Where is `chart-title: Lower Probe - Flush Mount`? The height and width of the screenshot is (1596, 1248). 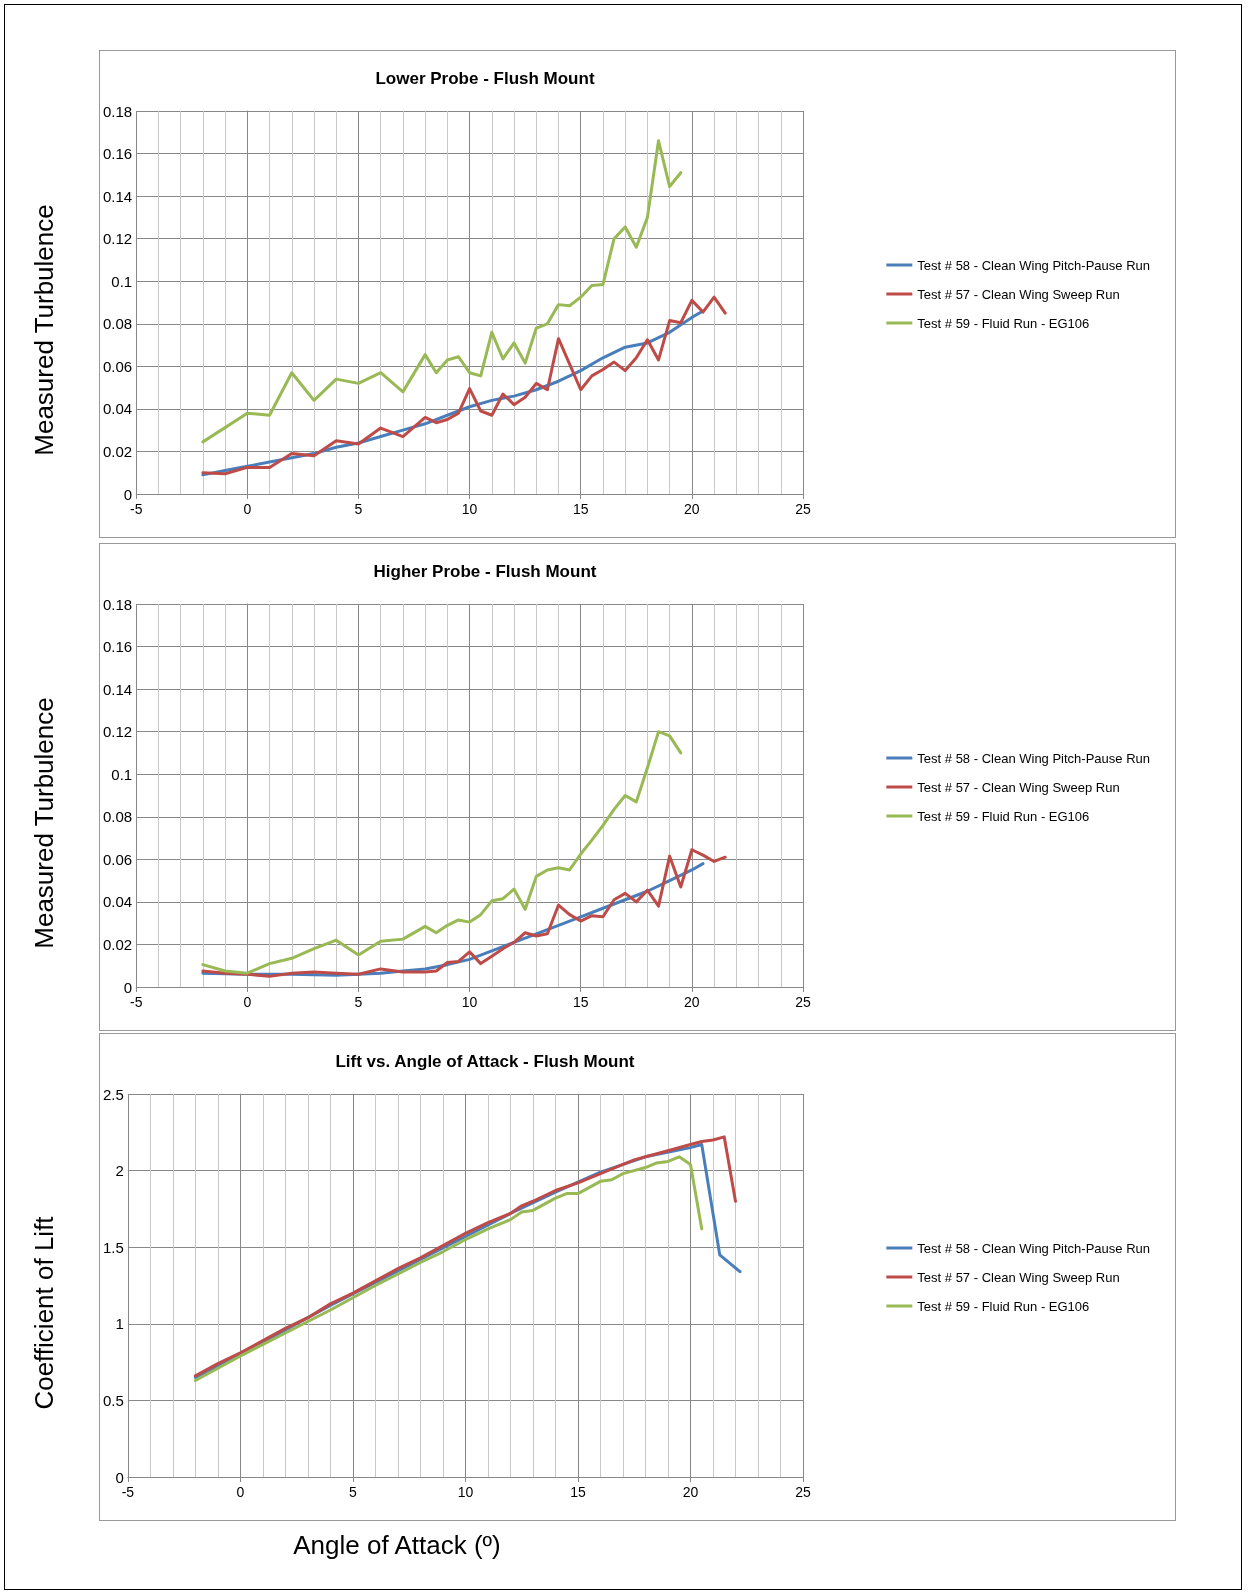
chart-title: Lower Probe - Flush Mount is located at coordinates (485, 78).